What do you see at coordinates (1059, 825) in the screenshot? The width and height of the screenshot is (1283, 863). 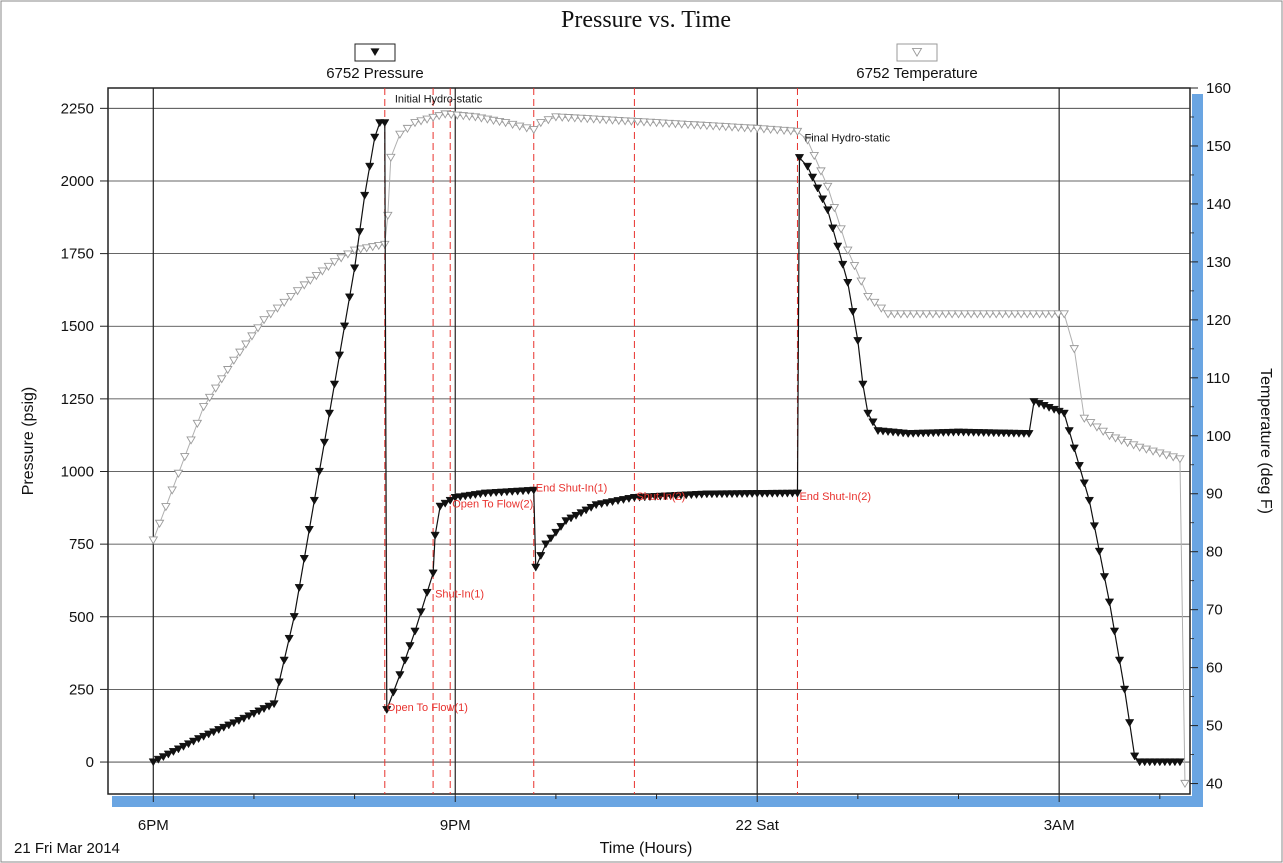 I see `x-tick-label: 3AM` at bounding box center [1059, 825].